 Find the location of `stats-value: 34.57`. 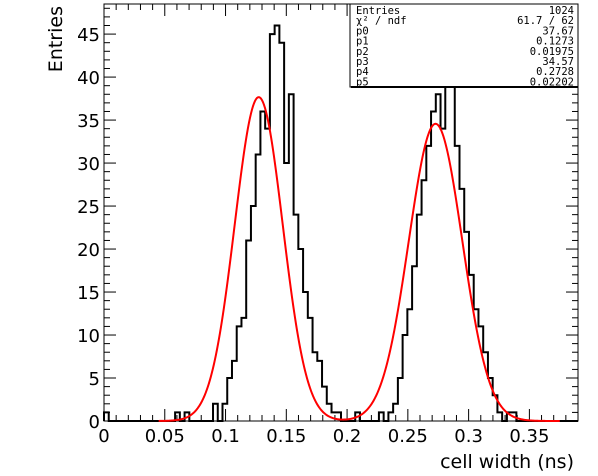

stats-value: 34.57 is located at coordinates (558, 62).